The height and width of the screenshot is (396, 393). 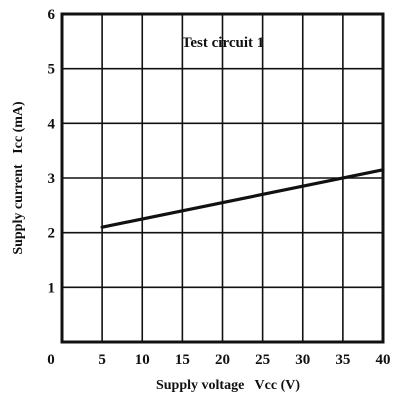 I want to click on x-tick-label-35: 35, so click(x=342, y=360).